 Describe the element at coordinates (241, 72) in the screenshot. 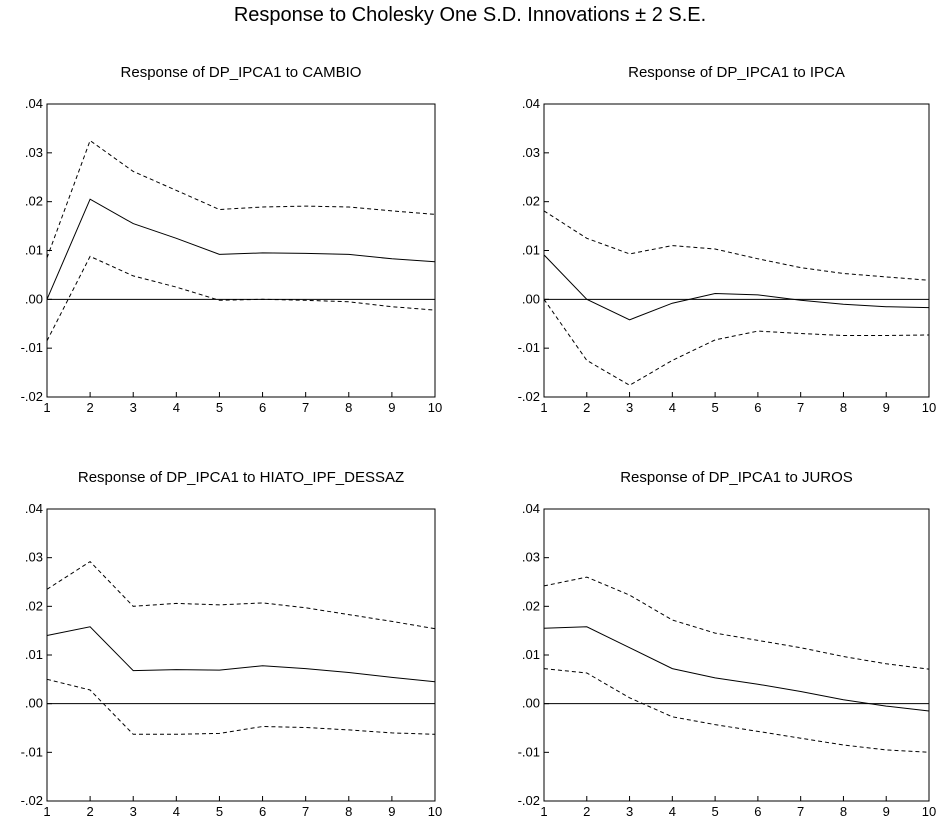

I see `panel-title: Response of DP_IPCA1 to CAMBIO` at that location.